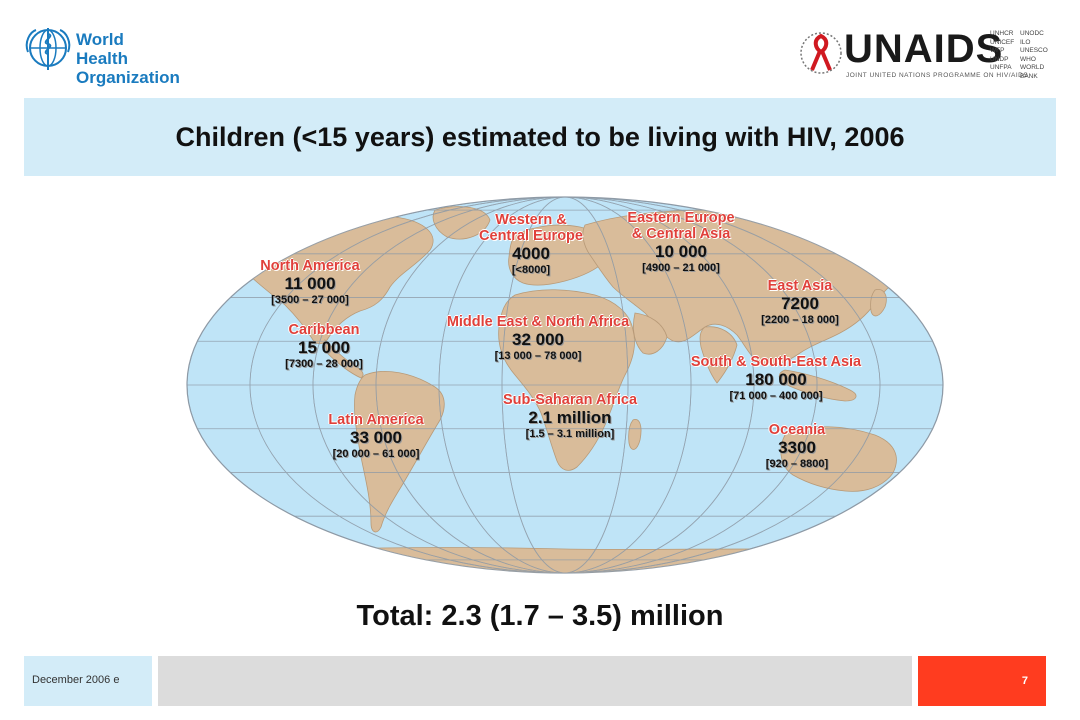  Describe the element at coordinates (635, 434) in the screenshot. I see `land-madagascar` at that location.